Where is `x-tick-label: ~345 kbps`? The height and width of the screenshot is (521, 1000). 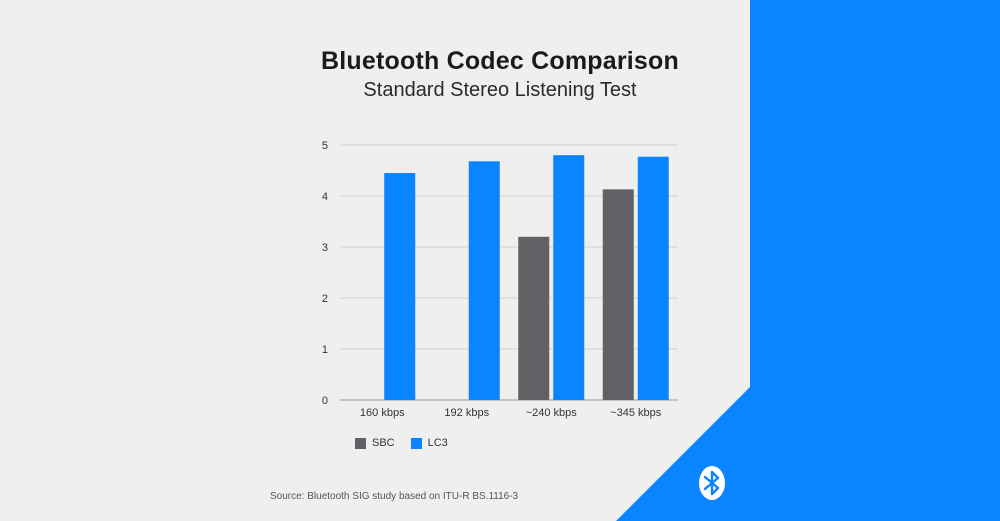
x-tick-label: ~345 kbps is located at coordinates (636, 413).